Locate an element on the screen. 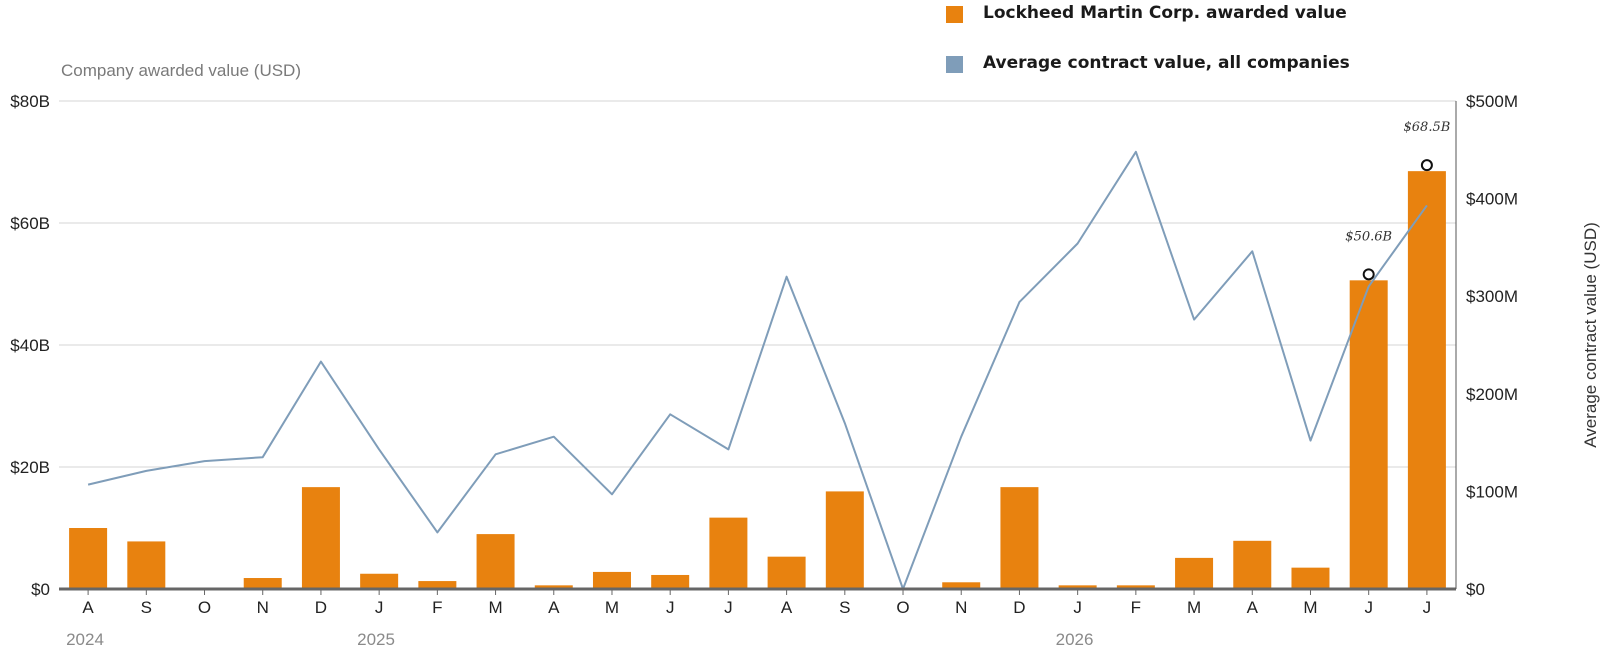 The image size is (1606, 656). left-tick-label: $20B is located at coordinates (30, 467).